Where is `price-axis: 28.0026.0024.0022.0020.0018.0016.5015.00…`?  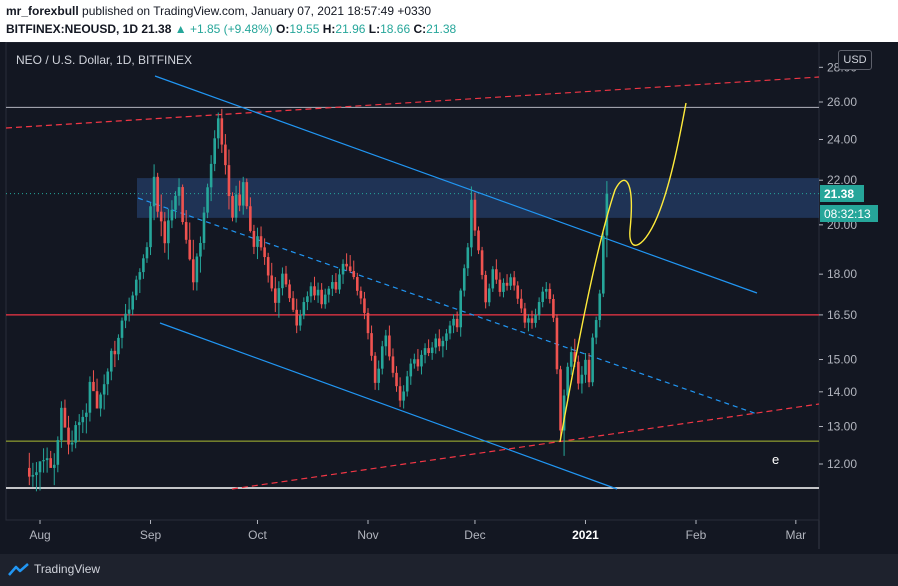
price-axis: 28.0026.0024.0022.0020.0018.0016.5015.00… is located at coordinates (838, 265).